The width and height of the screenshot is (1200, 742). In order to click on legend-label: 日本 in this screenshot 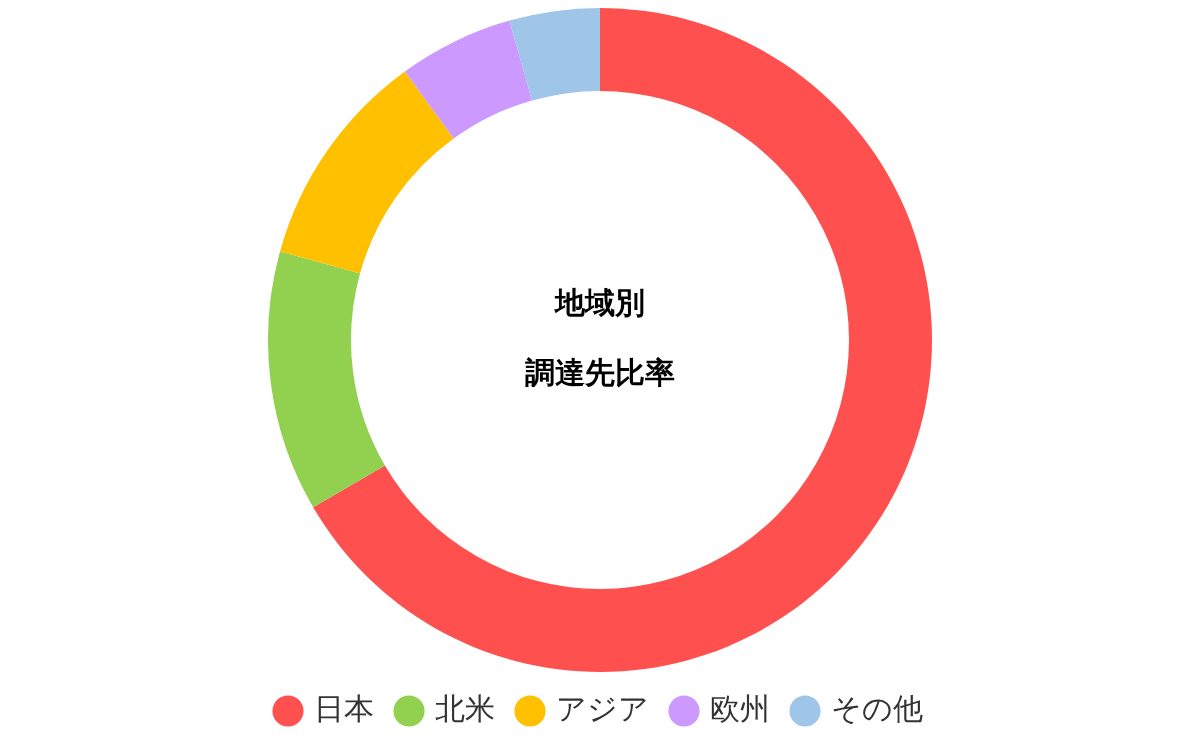, I will do `click(344, 708)`.